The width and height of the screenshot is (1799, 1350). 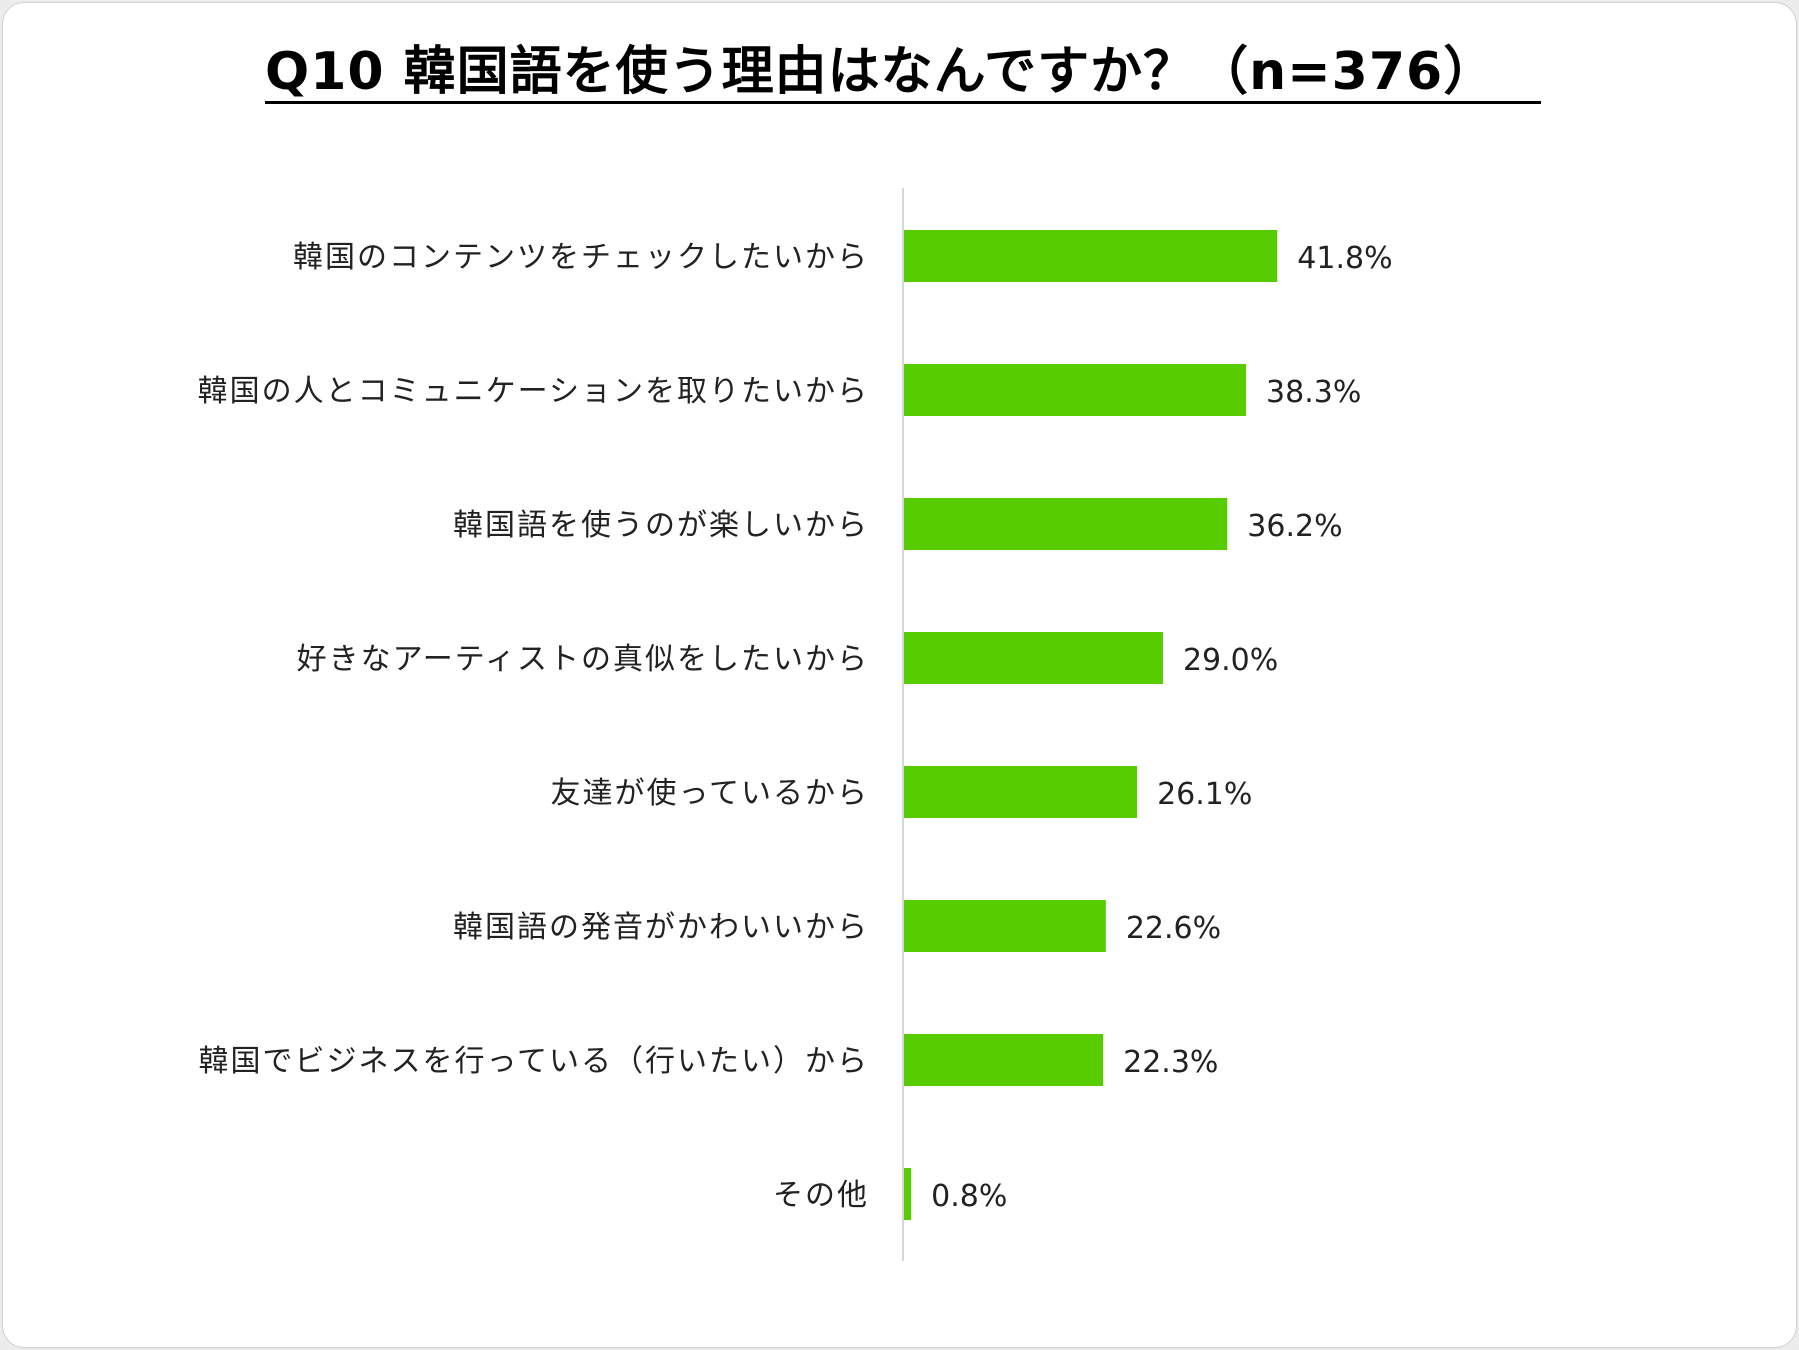 I want to click on value-label-8: 0.8%, so click(x=969, y=1196).